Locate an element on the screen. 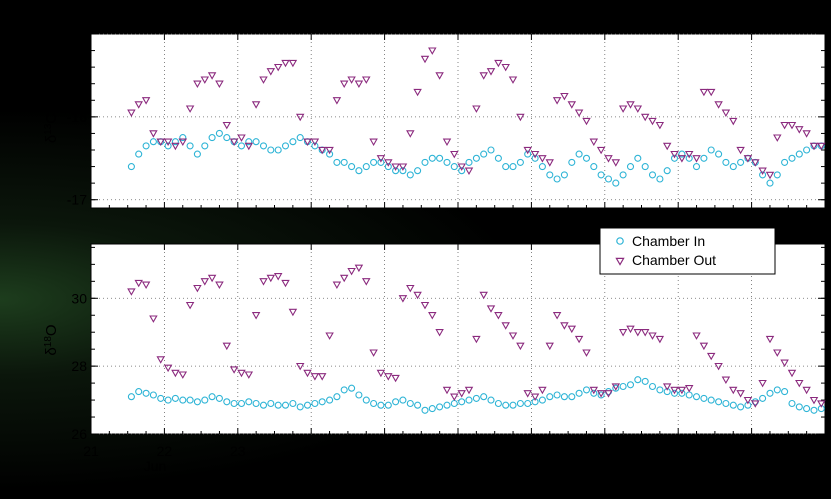 The width and height of the screenshot is (831, 499). top-y-axis-title-sup: 13 is located at coordinates (48, 129).